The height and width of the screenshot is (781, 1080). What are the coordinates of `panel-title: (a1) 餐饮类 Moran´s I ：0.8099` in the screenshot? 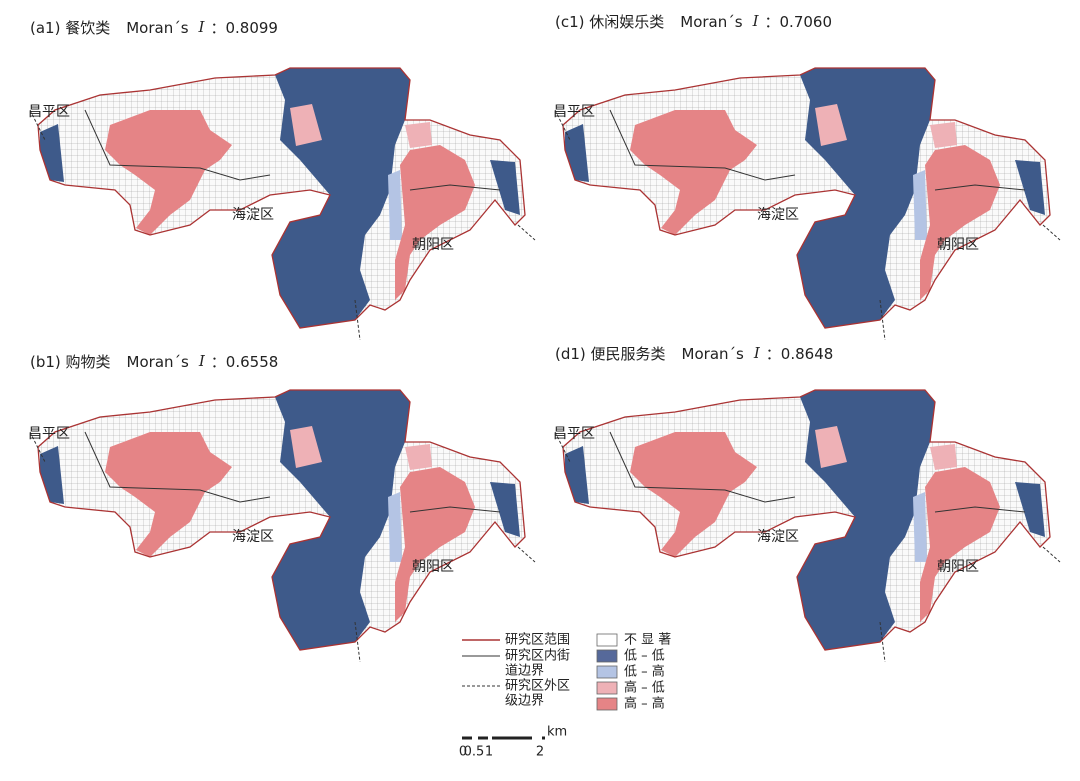 It's located at (154, 27).